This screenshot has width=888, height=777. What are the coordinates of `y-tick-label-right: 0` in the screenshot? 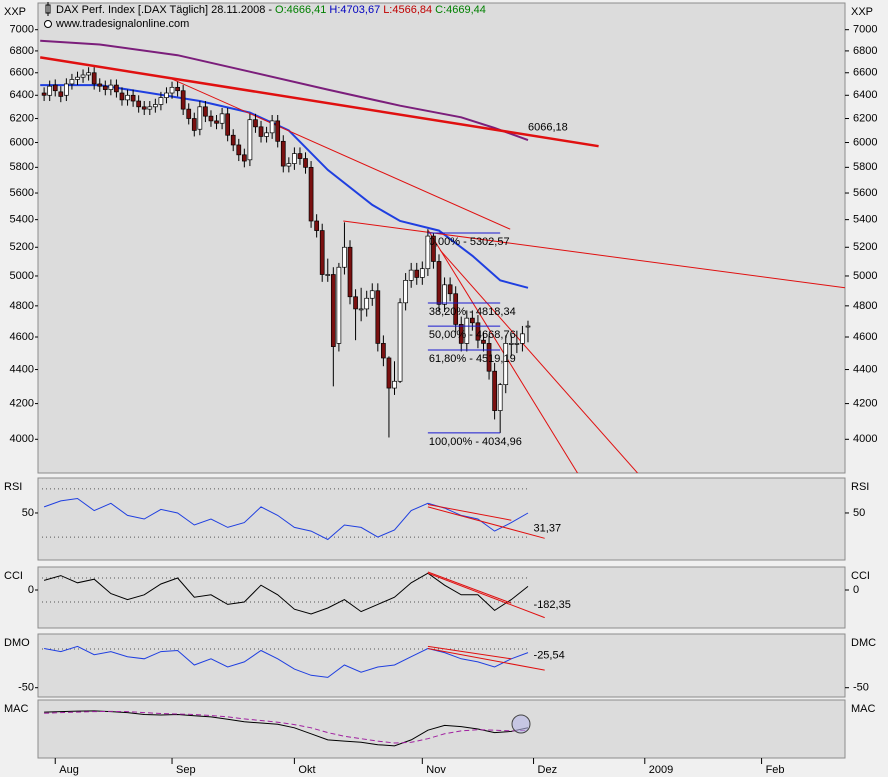 It's located at (856, 590).